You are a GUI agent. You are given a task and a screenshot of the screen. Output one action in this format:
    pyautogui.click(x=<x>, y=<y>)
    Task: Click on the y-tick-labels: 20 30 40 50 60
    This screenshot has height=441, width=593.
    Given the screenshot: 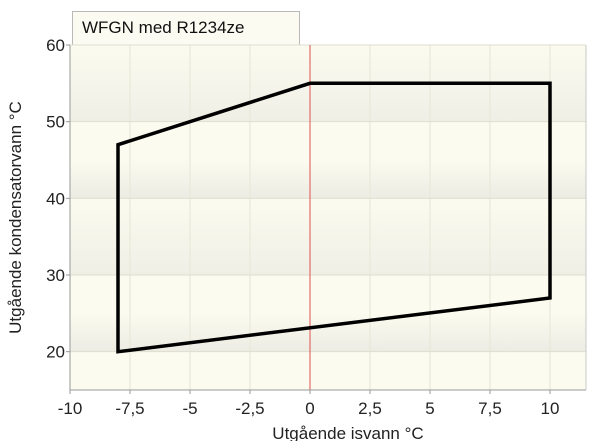 What is the action you would take?
    pyautogui.click(x=55, y=199)
    